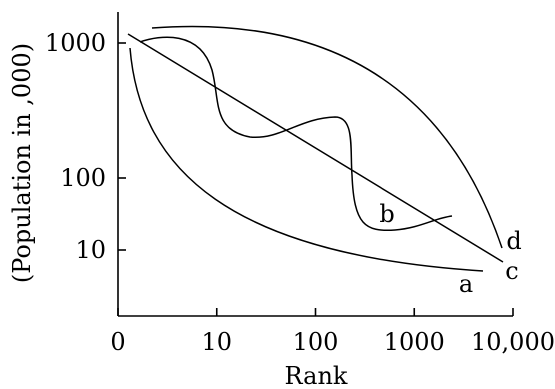  What do you see at coordinates (511, 271) in the screenshot?
I see `series-label-c: c` at bounding box center [511, 271].